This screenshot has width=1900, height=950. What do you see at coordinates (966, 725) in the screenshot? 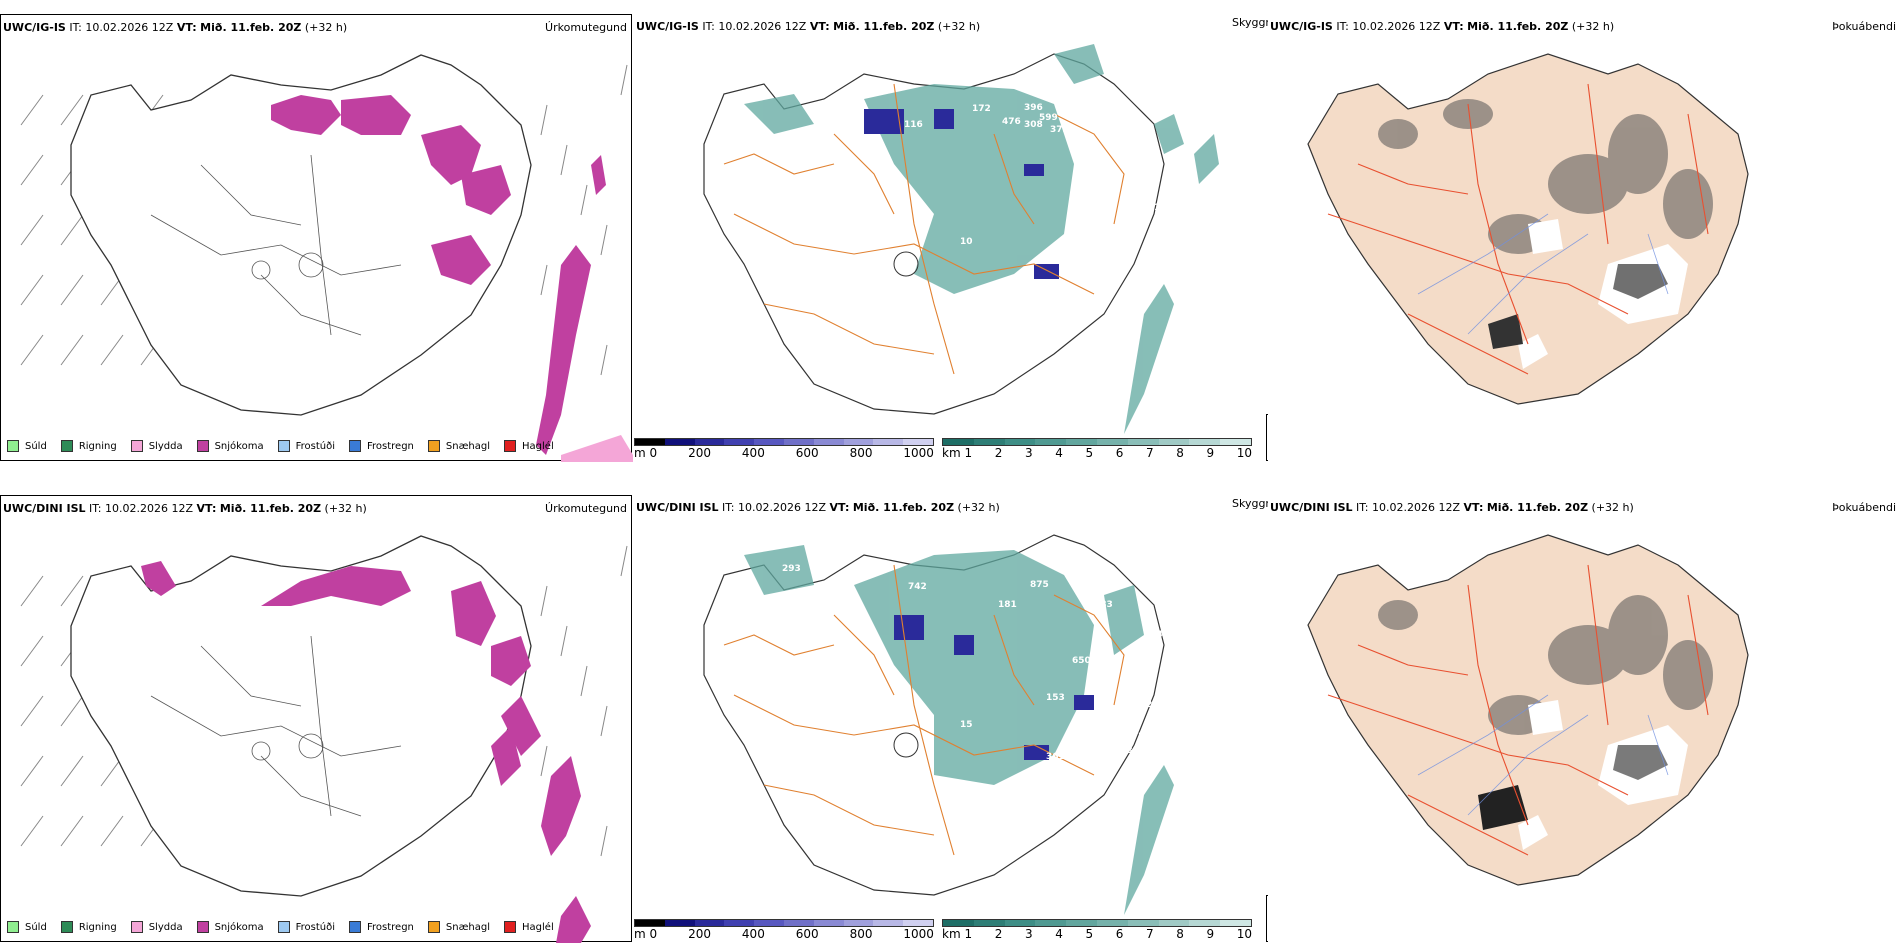
I see `svg-text: 15` at bounding box center [966, 725].